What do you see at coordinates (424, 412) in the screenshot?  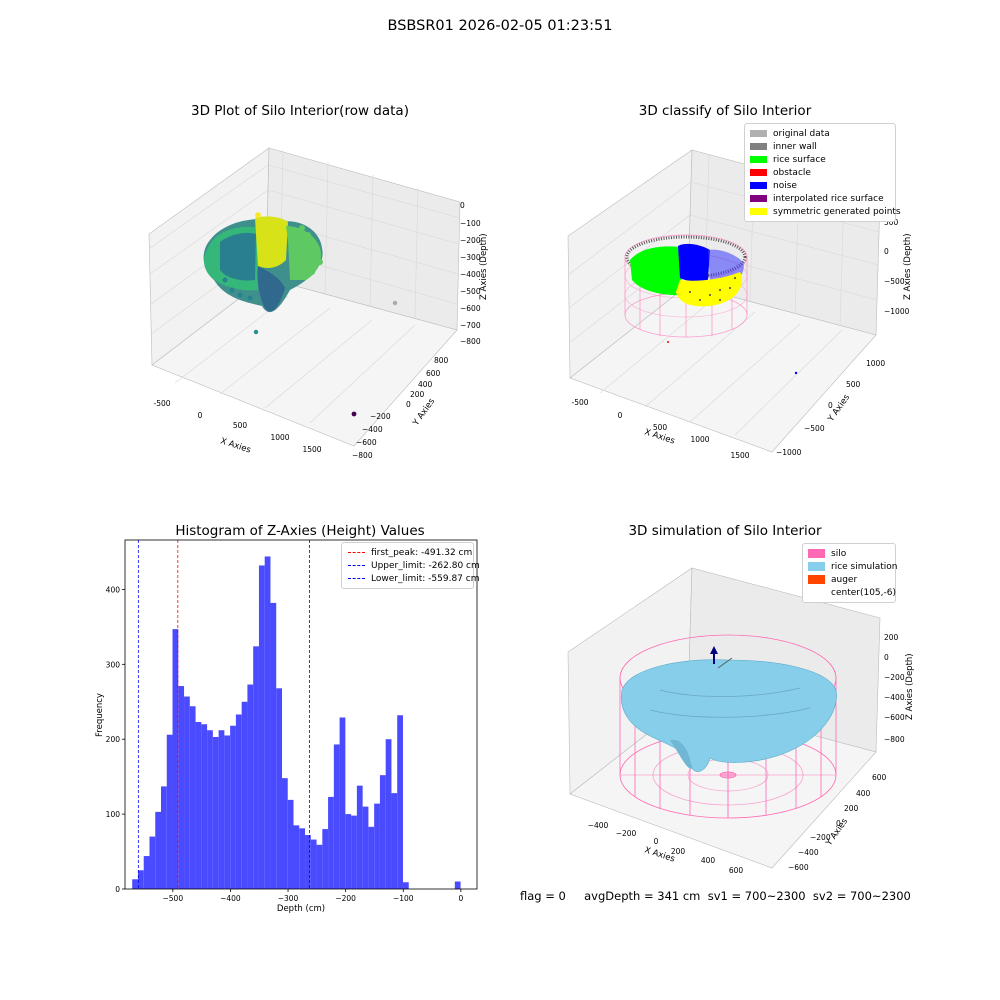 I see `panel1-ylabel: Y Axies` at bounding box center [424, 412].